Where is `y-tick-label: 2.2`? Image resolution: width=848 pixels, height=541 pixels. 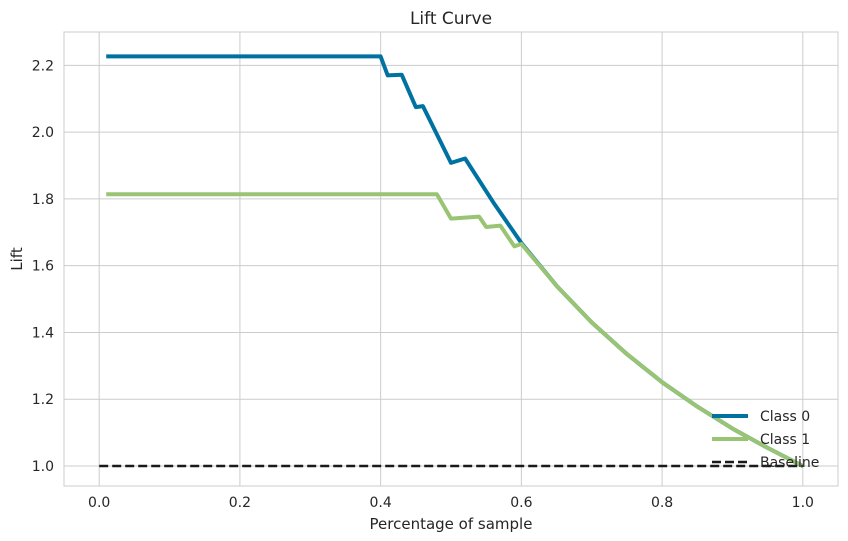
y-tick-label: 2.2 is located at coordinates (43, 66).